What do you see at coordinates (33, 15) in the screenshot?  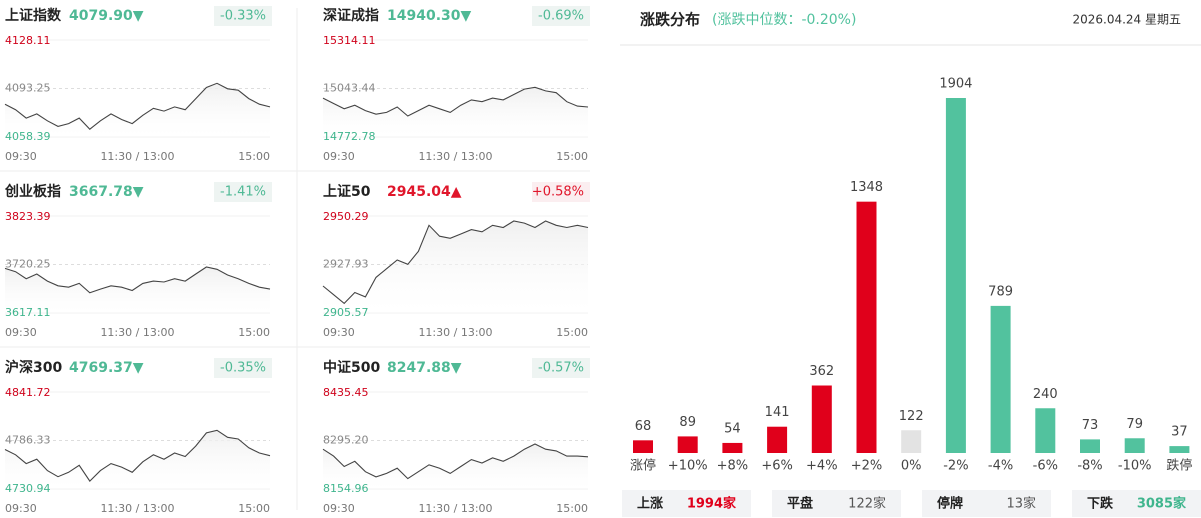 I see `index-name: 上证指数` at bounding box center [33, 15].